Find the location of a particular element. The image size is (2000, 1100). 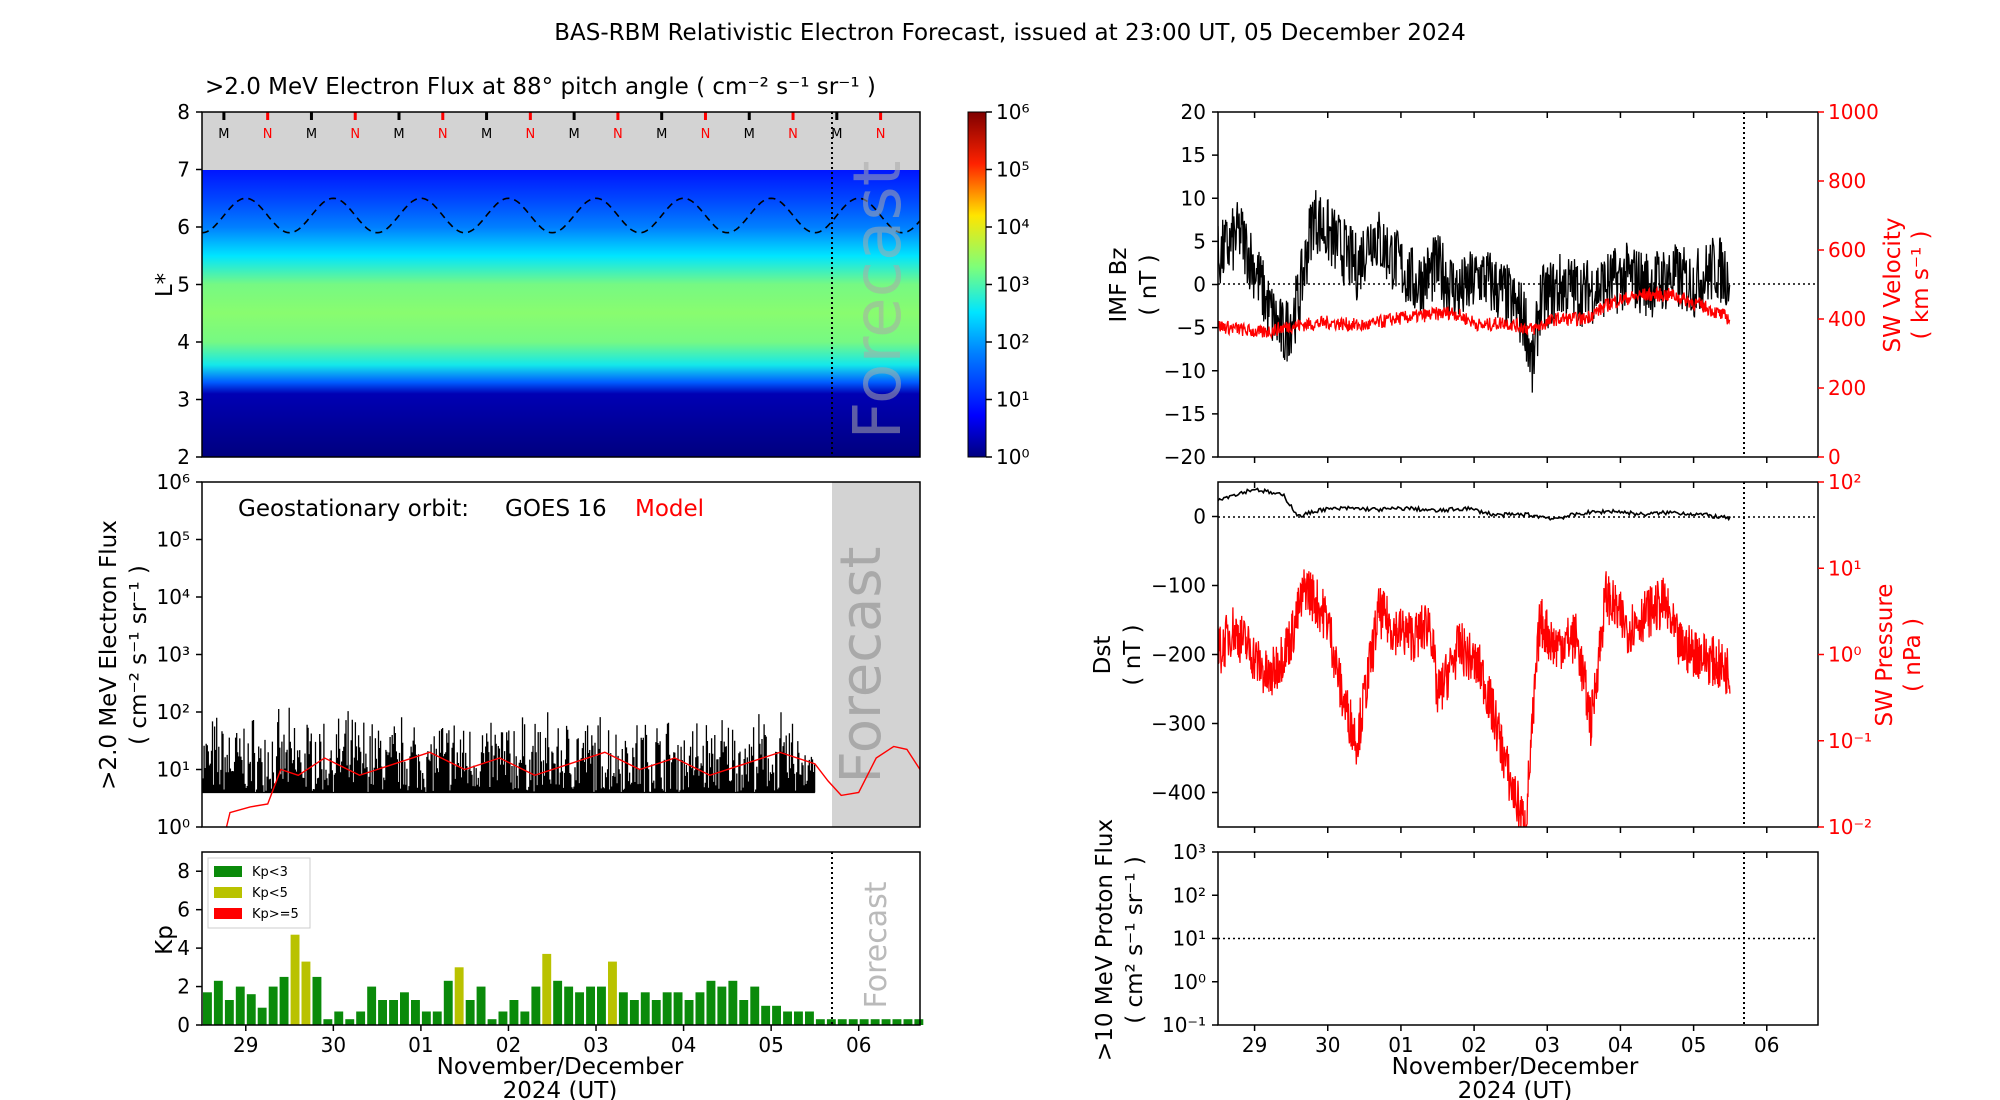

kp-legend-high: Kp>=5 is located at coordinates (275, 914).